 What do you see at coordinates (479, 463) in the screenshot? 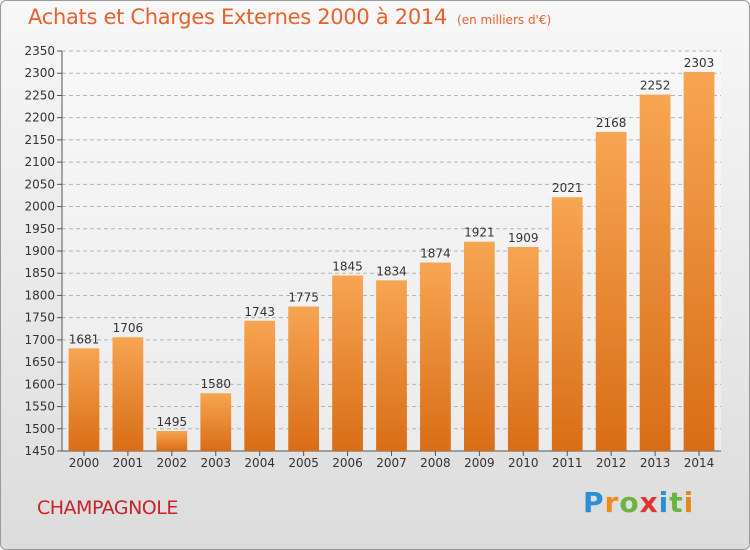
I see `x-tick-label: 2009` at bounding box center [479, 463].